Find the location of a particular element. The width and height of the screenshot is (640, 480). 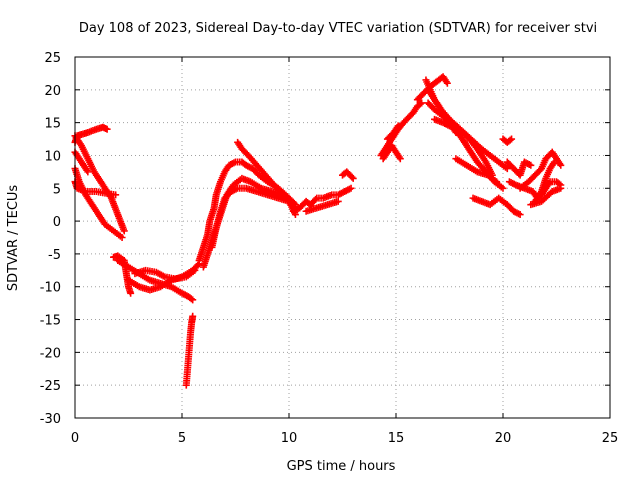

x-tick-label: 25 is located at coordinates (610, 438).